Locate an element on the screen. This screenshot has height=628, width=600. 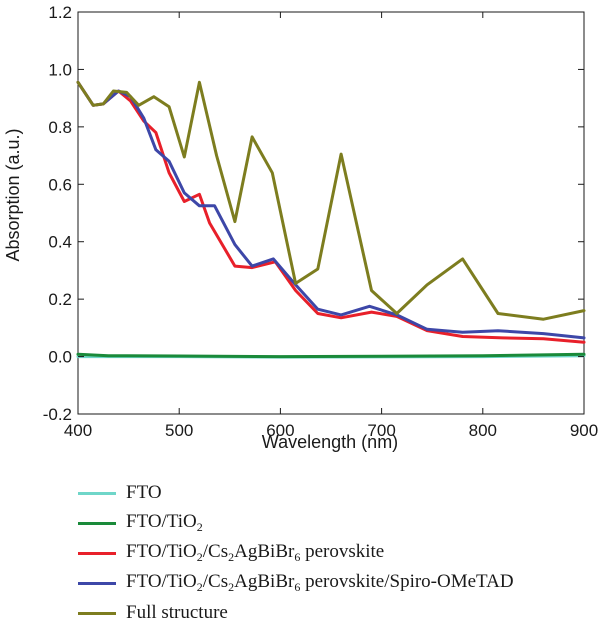
x-axis-title: Wavelength (nm) is located at coordinates (330, 442).